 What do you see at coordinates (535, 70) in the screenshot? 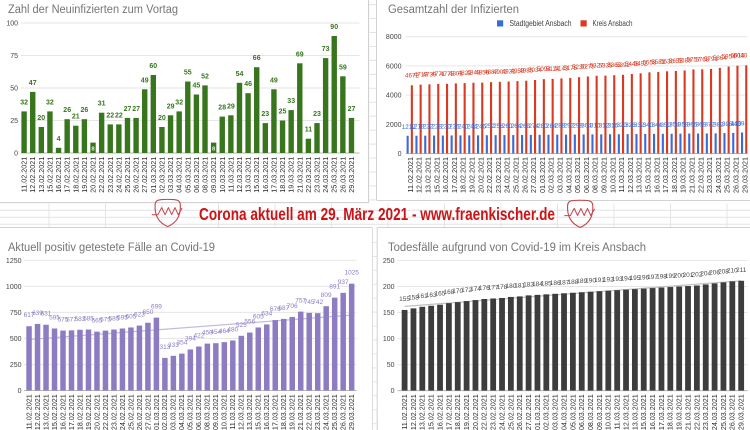
I see `svg-text: 5034` at bounding box center [535, 70].